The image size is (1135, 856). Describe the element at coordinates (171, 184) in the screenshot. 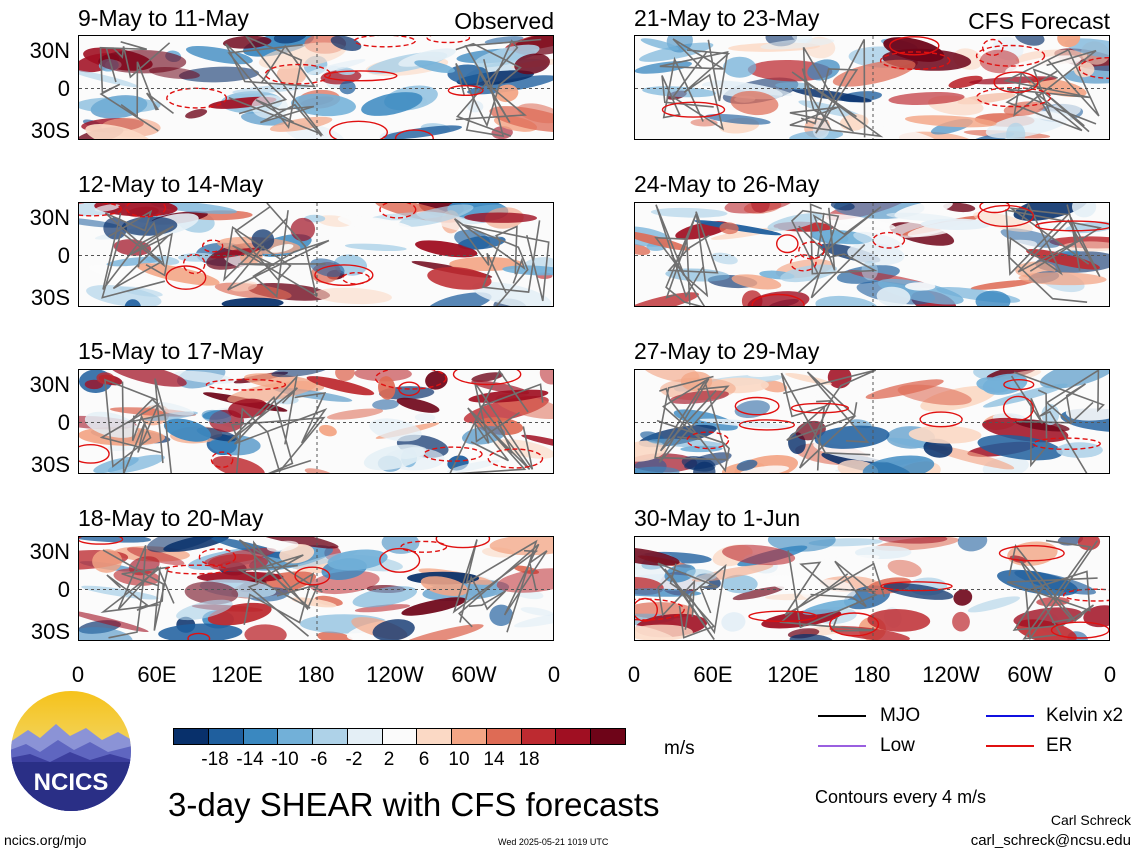

I see `panel-title-2: 12-May to 14-May` at that location.